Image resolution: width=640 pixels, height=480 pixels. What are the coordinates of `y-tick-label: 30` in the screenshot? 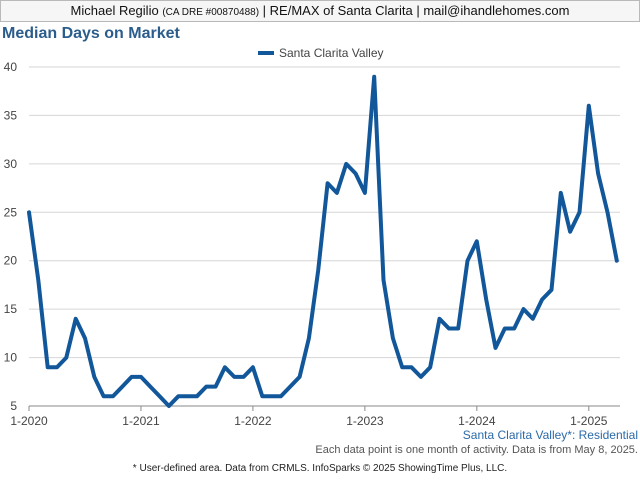 It's located at (11, 164).